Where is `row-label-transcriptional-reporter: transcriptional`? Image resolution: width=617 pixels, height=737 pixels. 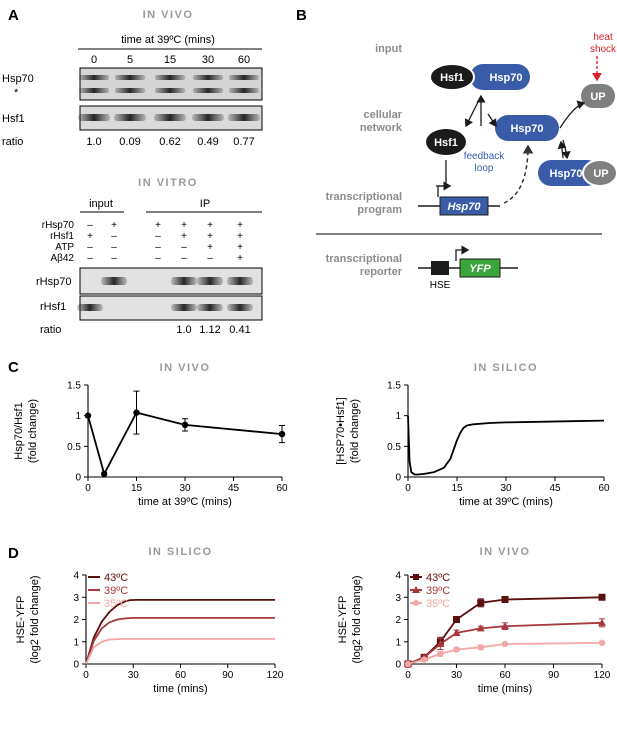
row-label-transcriptional-reporter: transcriptional is located at coordinates (364, 259).